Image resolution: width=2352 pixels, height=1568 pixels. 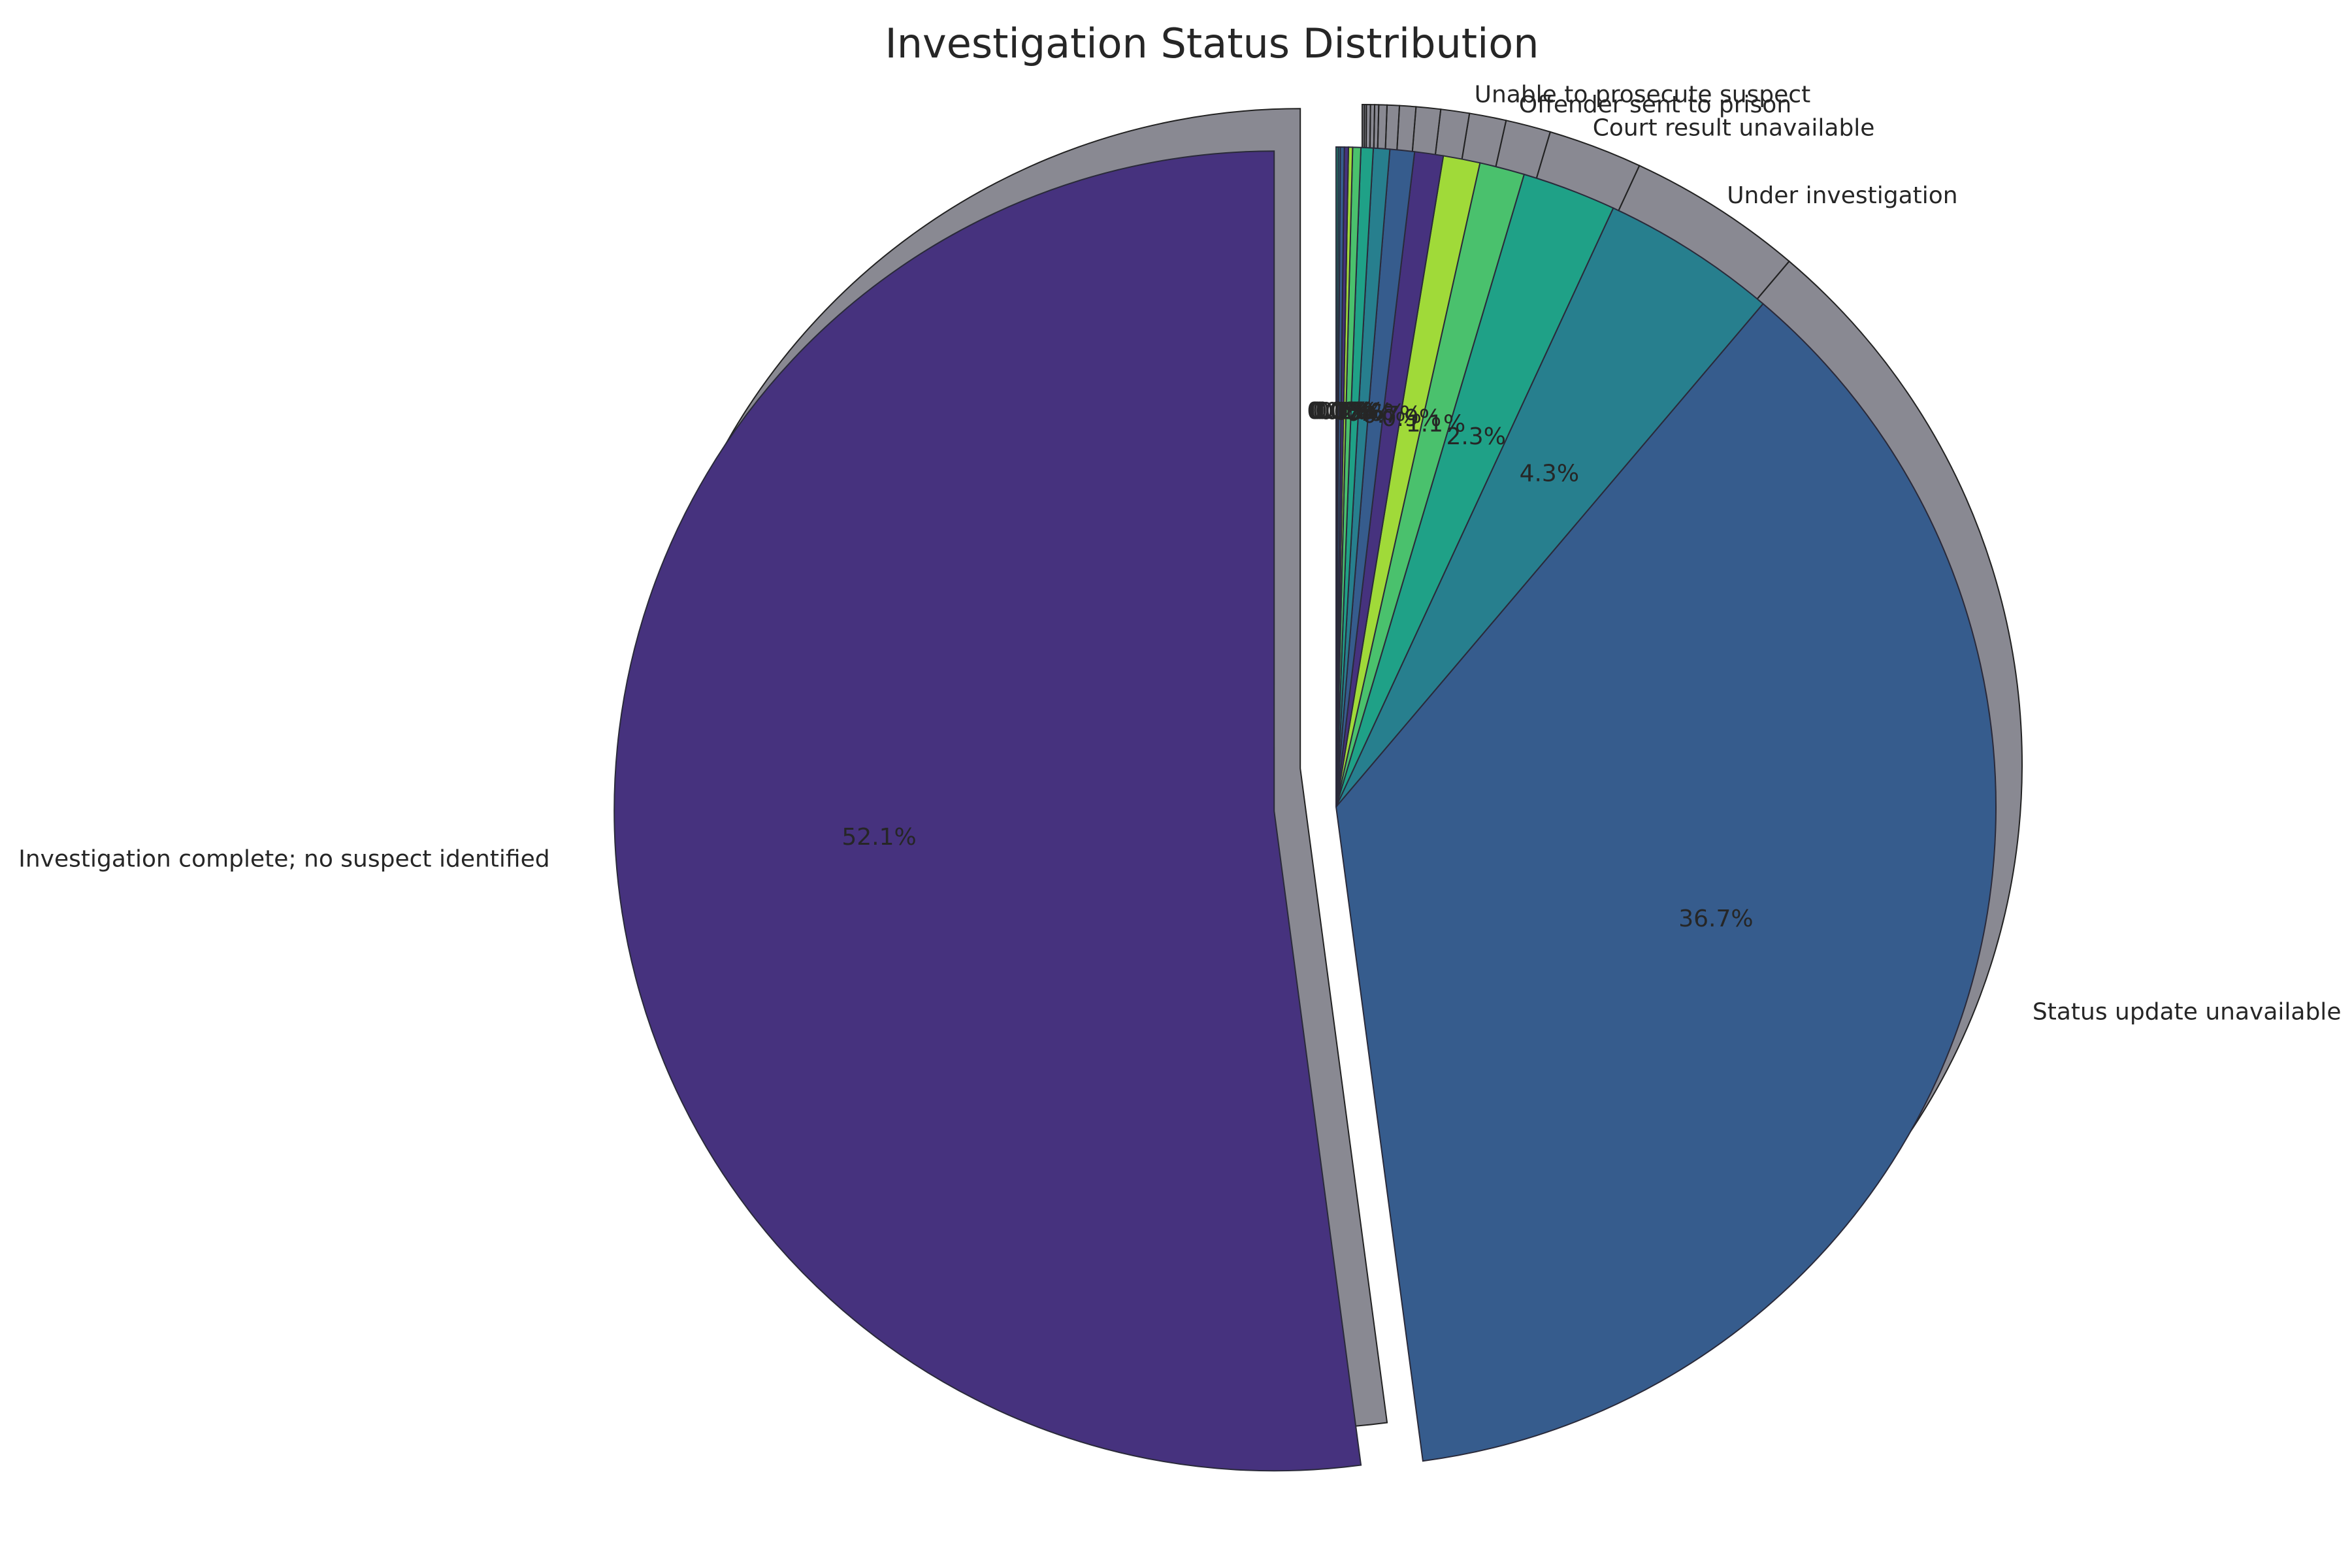 What do you see at coordinates (878, 837) in the screenshot?
I see `pct-label-investigation-complete-no-suspect-identified: 52.1%` at bounding box center [878, 837].